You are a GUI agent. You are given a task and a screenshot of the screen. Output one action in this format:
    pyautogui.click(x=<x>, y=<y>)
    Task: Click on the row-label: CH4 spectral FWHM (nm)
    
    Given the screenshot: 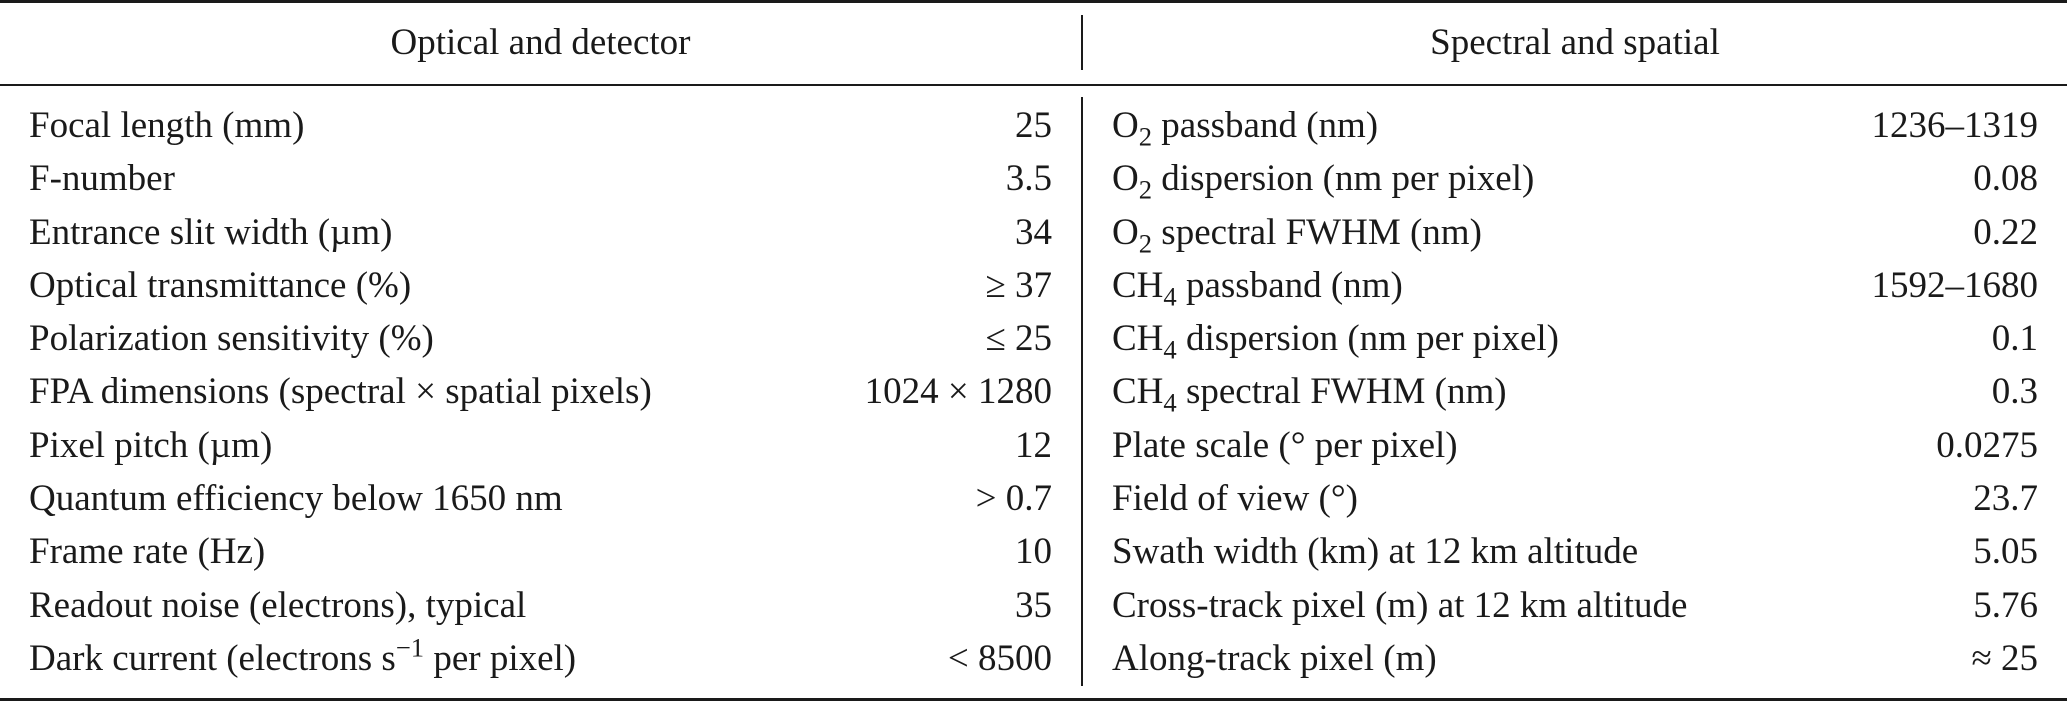 What is the action you would take?
    pyautogui.click(x=1309, y=391)
    